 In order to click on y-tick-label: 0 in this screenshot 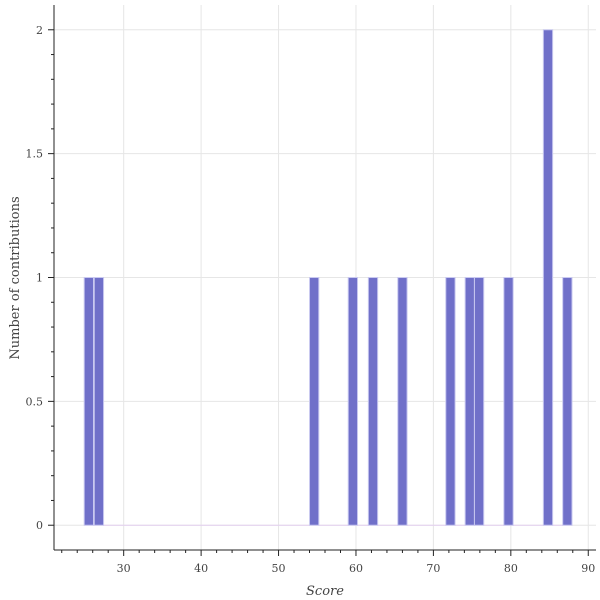, I will do `click(39, 525)`.